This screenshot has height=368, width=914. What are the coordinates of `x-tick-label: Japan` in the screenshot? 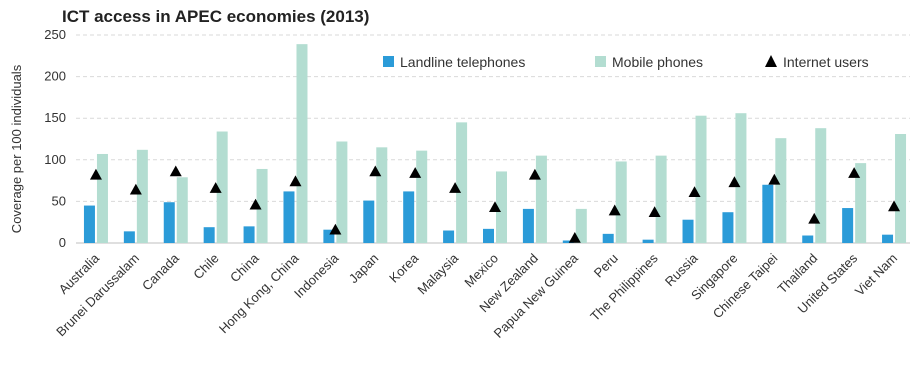 It's located at (364, 269).